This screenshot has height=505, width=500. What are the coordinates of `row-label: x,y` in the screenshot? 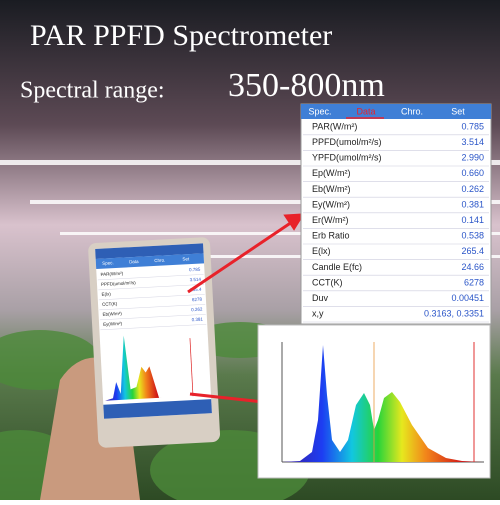 It's located at (318, 314).